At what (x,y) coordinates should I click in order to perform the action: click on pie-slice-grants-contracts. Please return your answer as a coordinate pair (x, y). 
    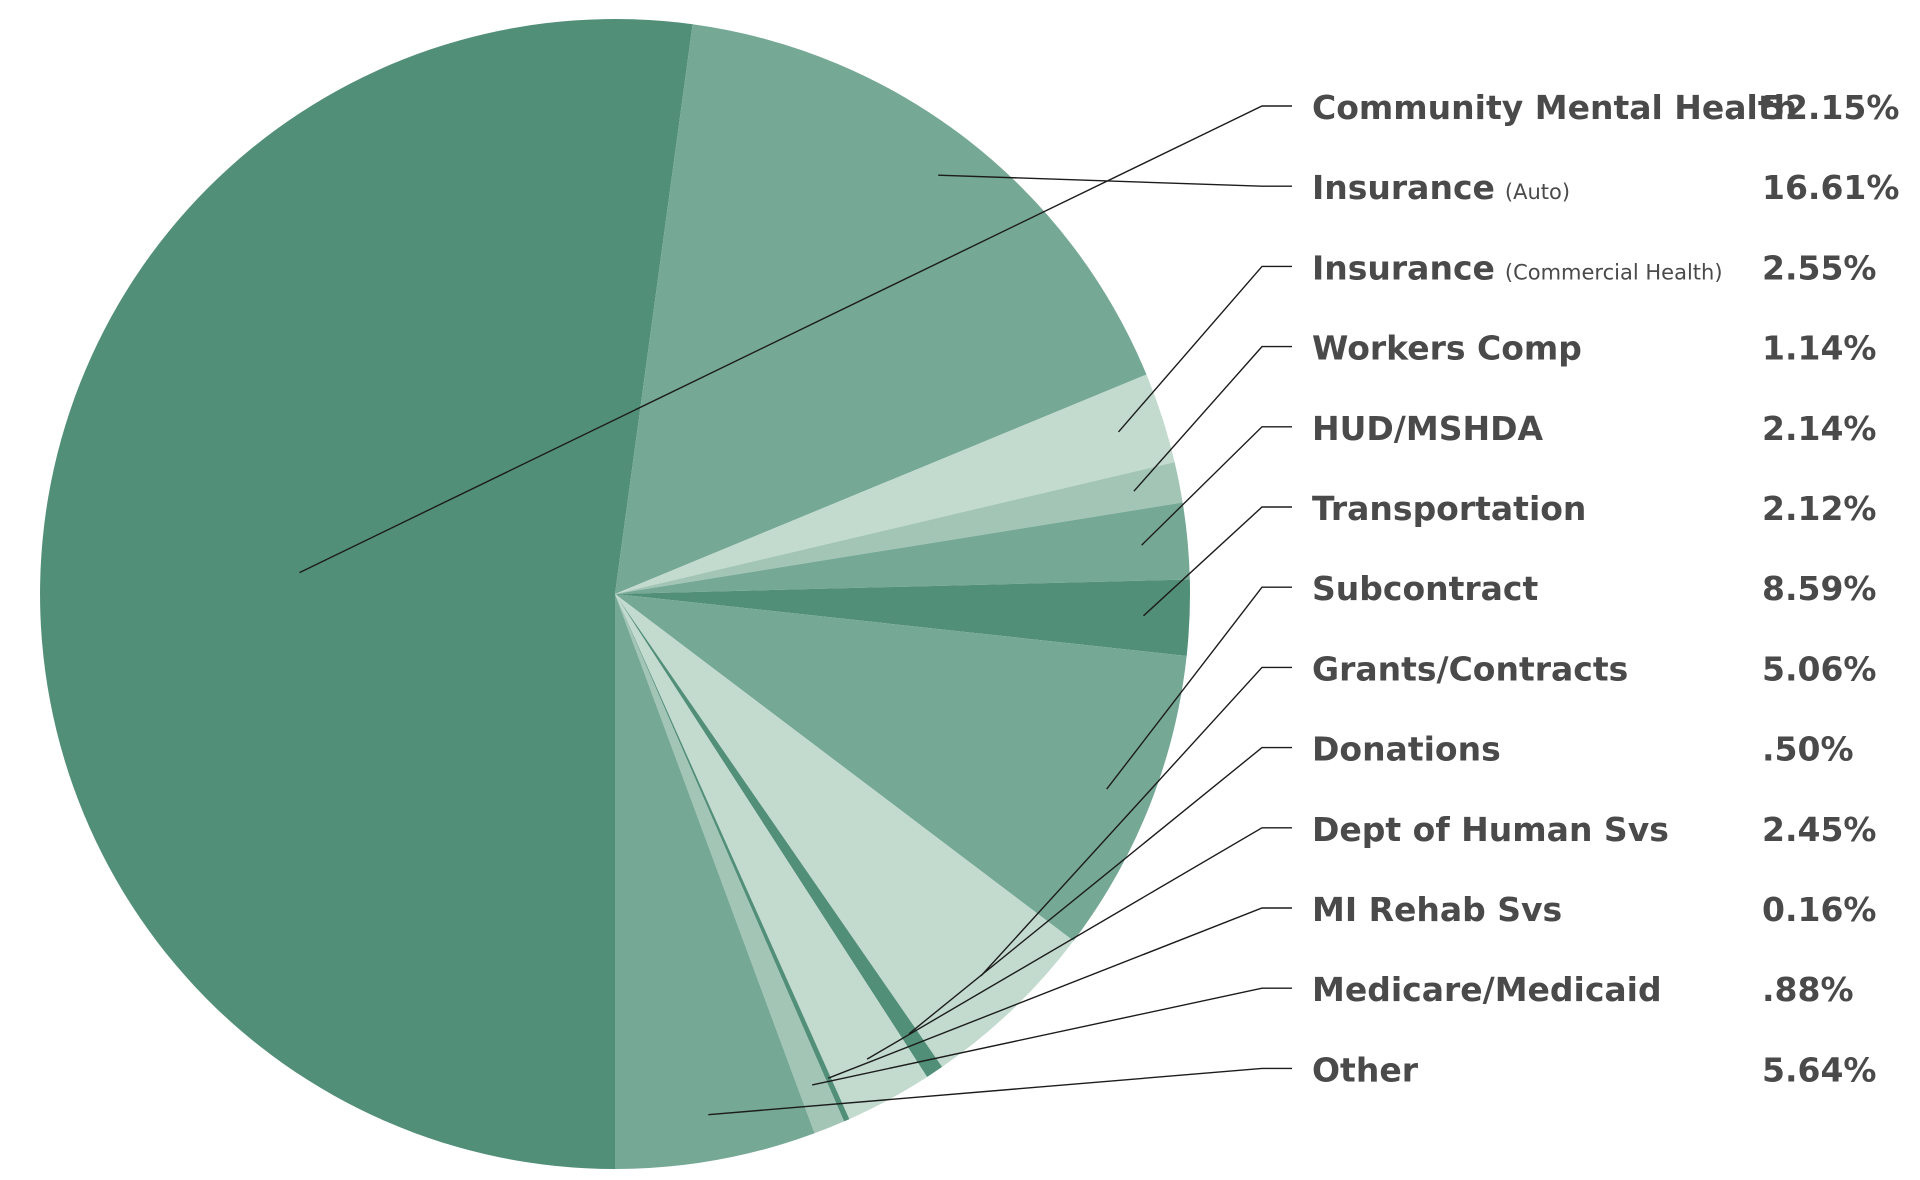
    Looking at the image, I should click on (844, 830).